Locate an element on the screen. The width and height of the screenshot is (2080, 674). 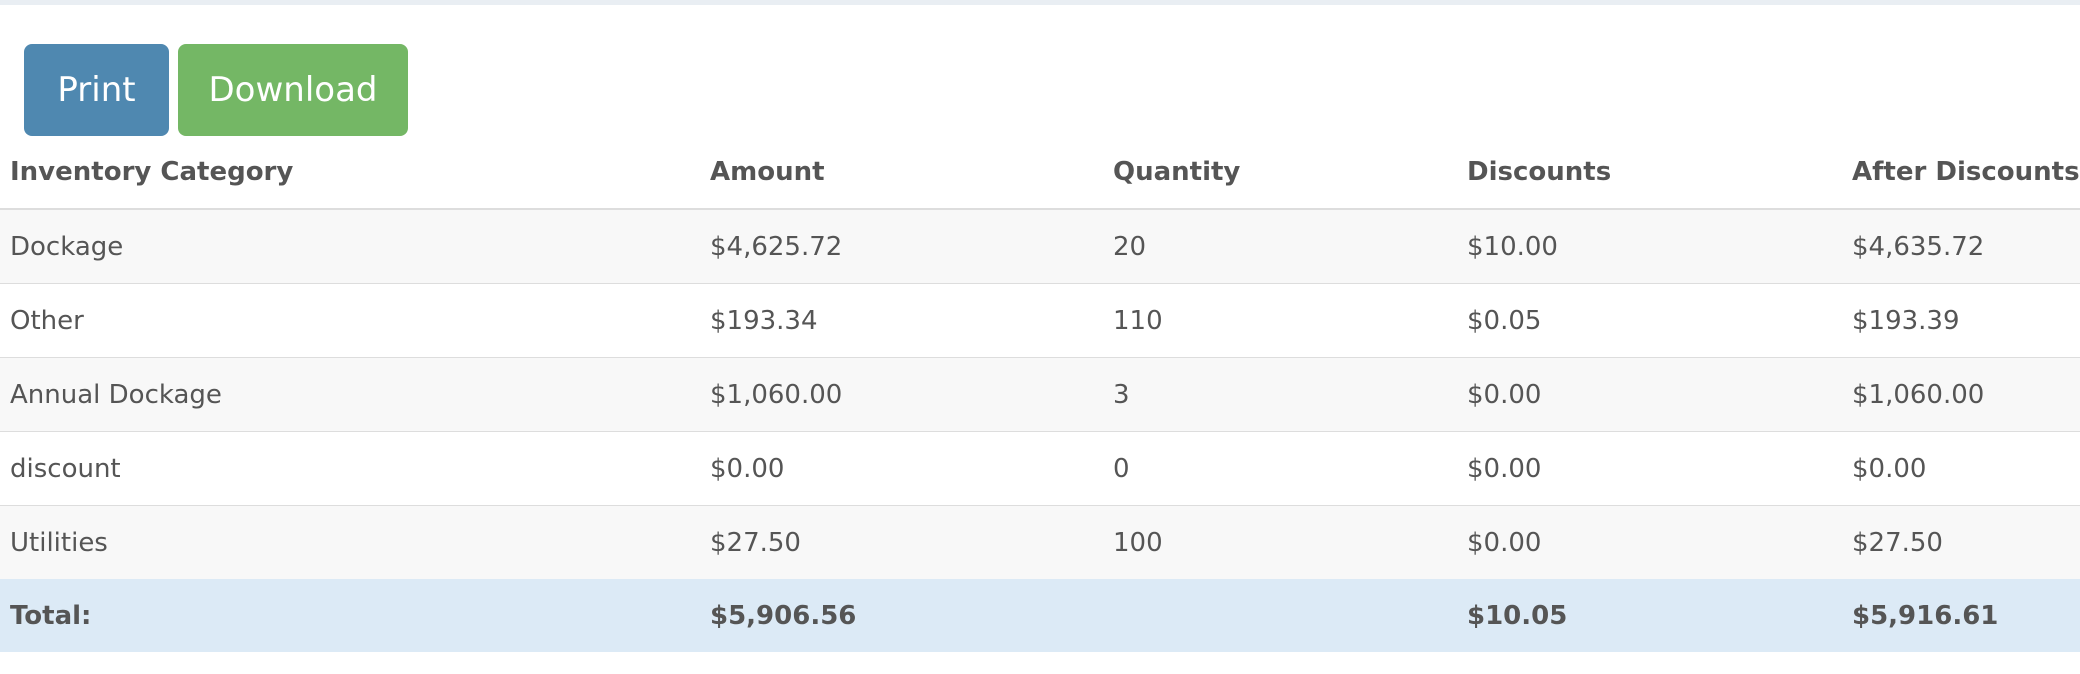
cell-quantity: 0 is located at coordinates (1280, 468).